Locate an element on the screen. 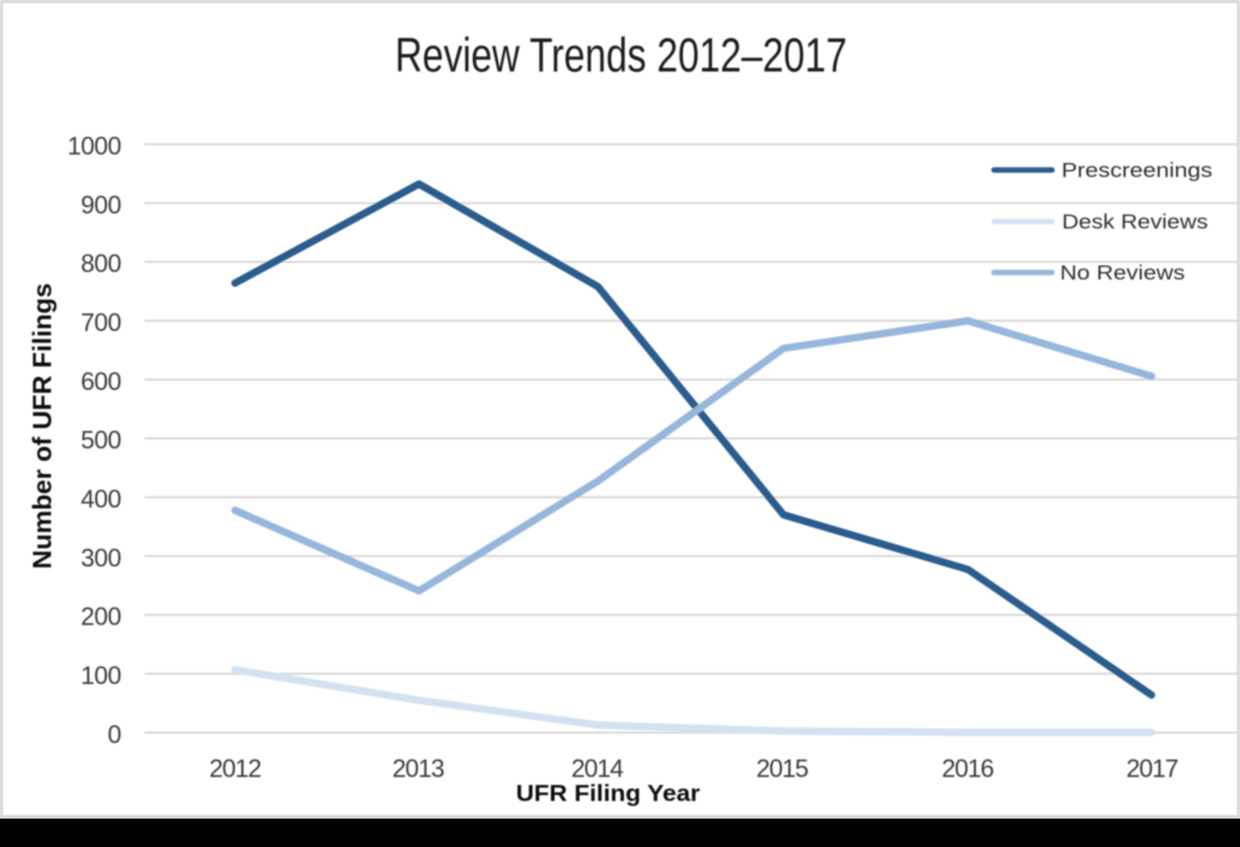 The image size is (1240, 847). svg-text: 2016 is located at coordinates (968, 769).